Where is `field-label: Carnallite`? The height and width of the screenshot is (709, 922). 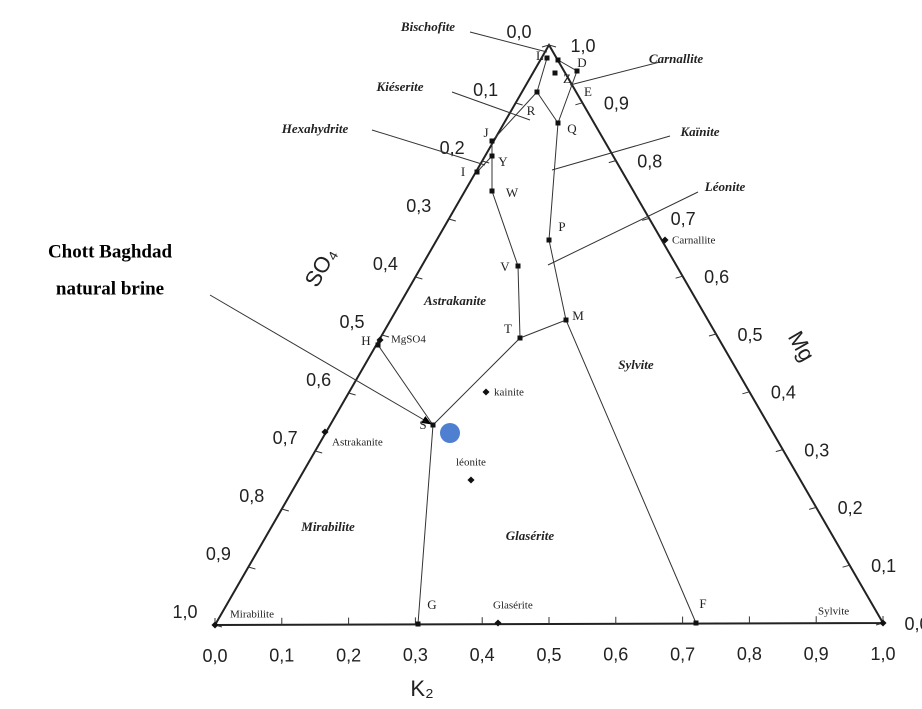 field-label: Carnallite is located at coordinates (676, 58).